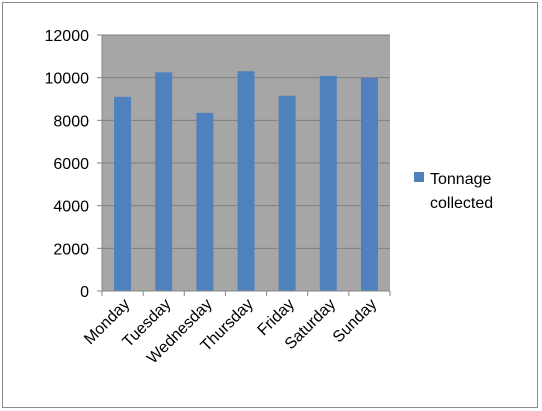 The image size is (542, 411). Describe the element at coordinates (67, 79) in the screenshot. I see `y-tick-label: 10000` at that location.